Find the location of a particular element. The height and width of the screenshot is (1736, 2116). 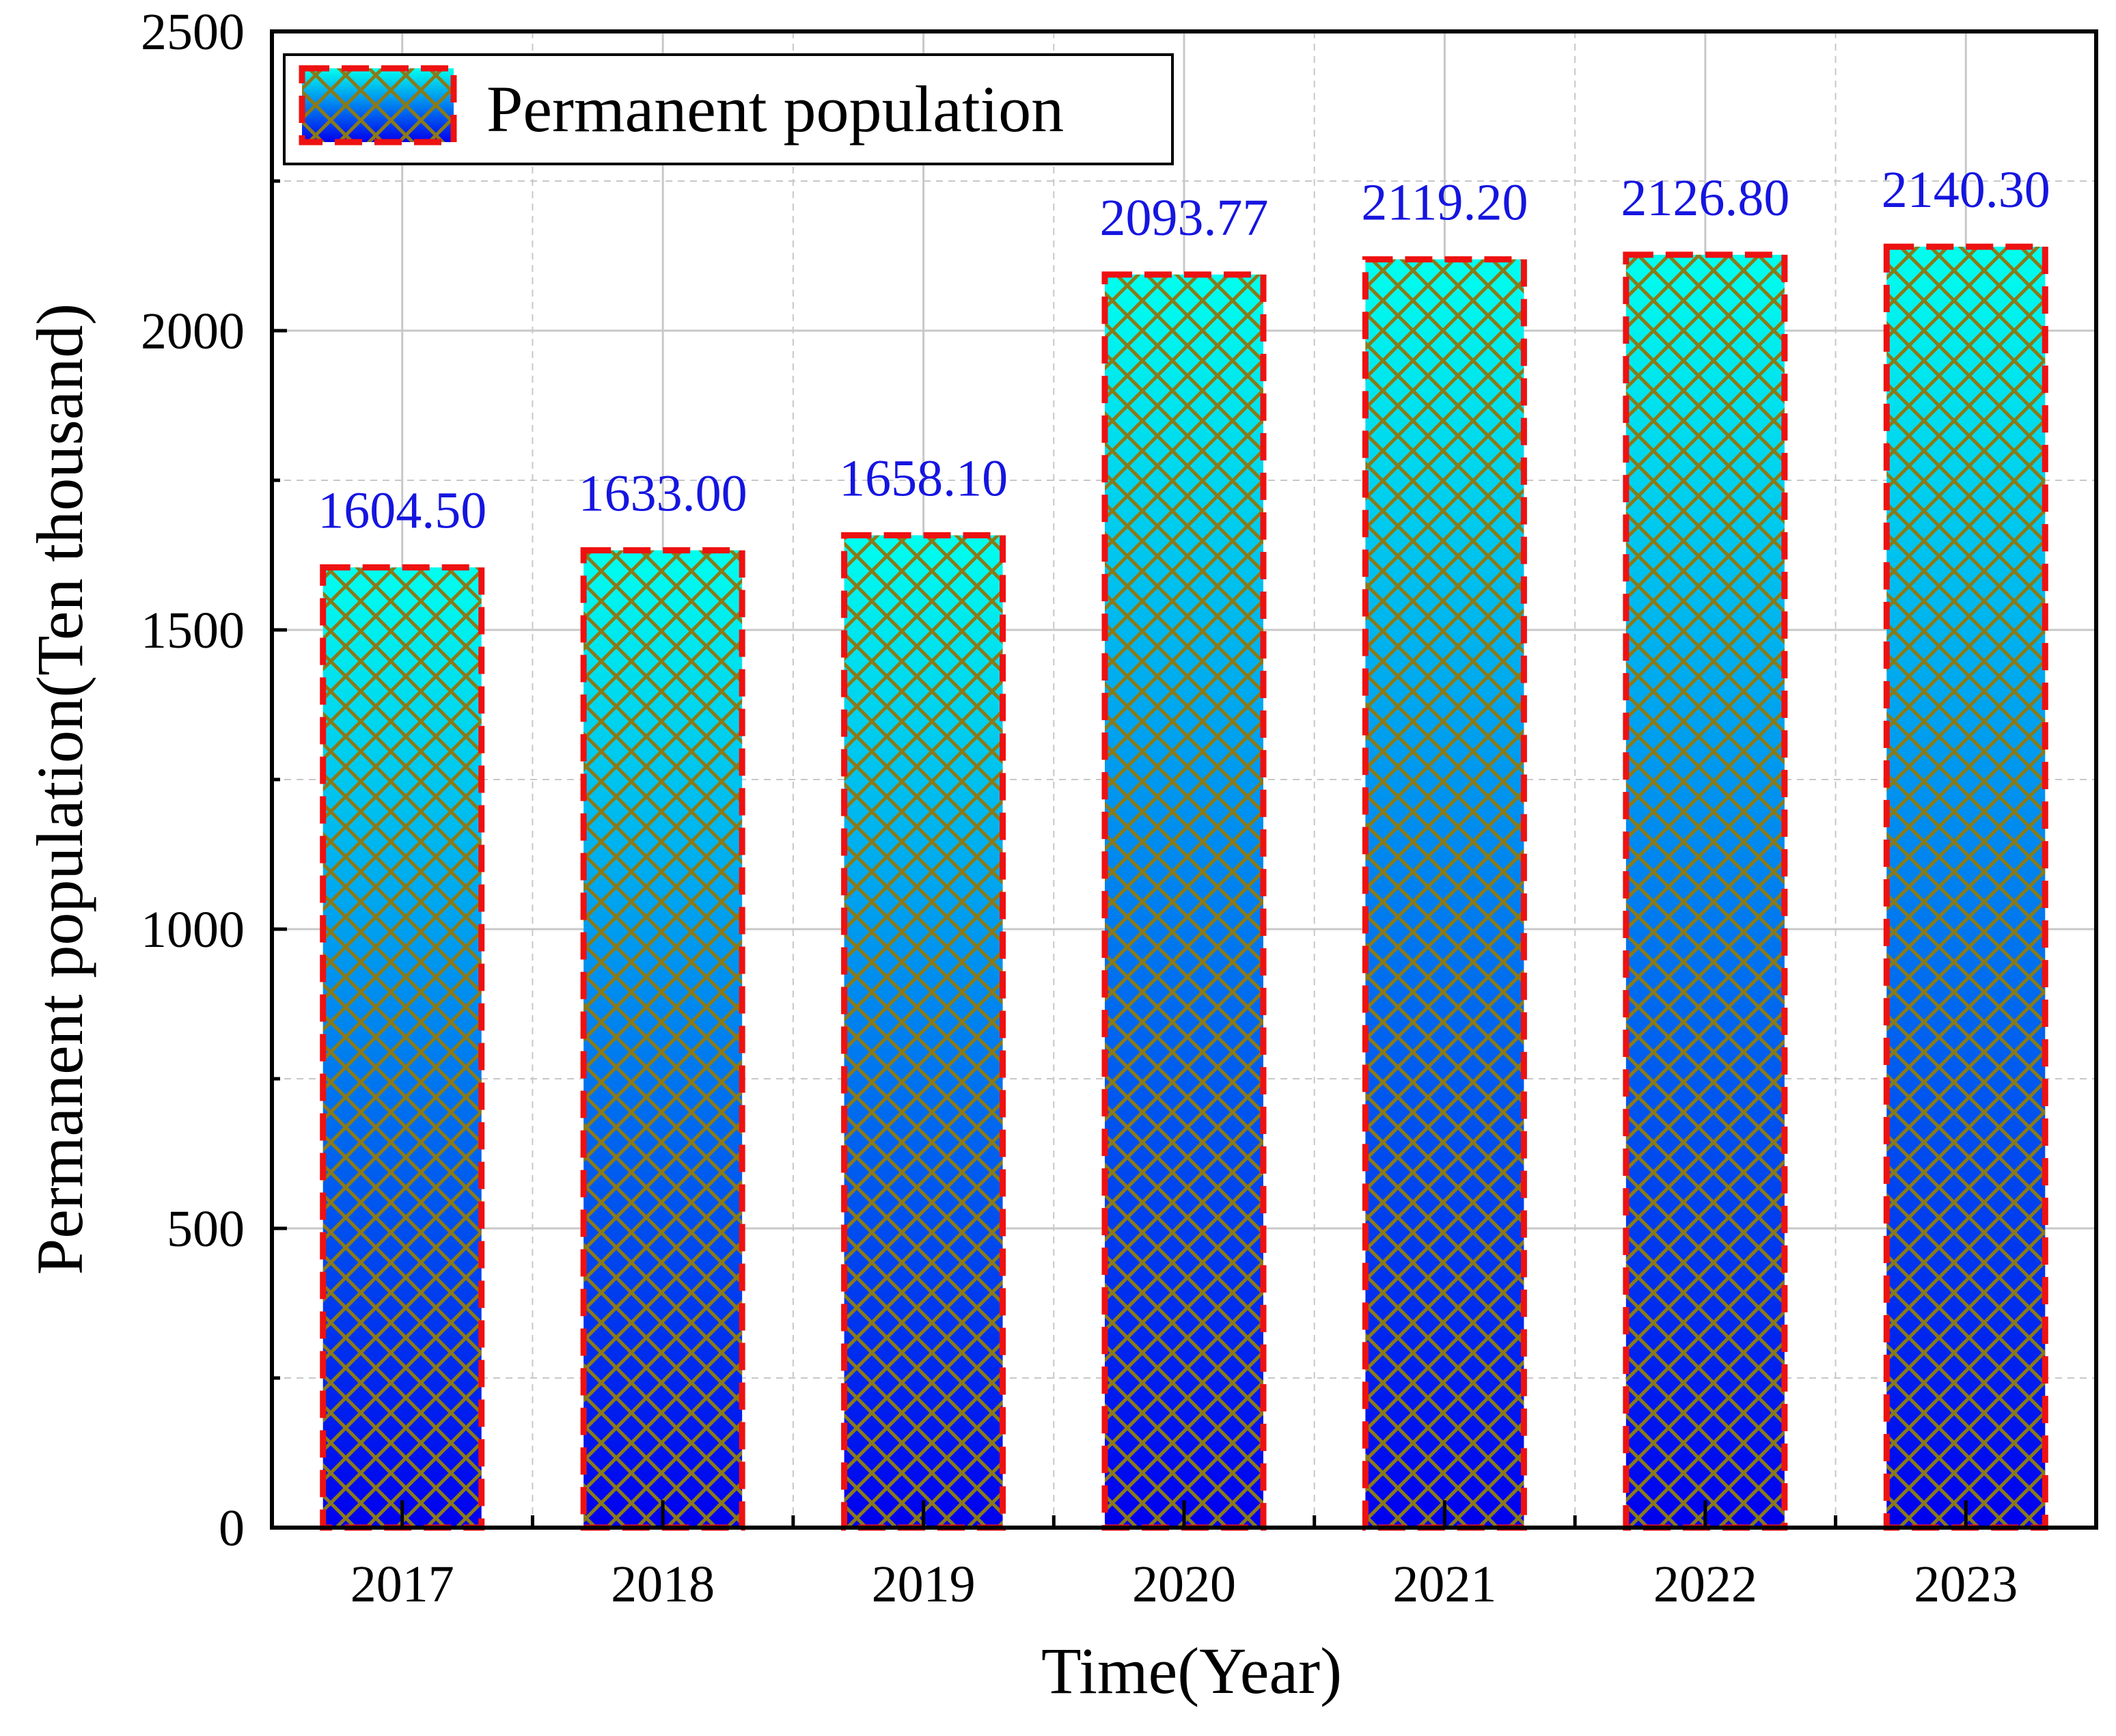

data-label: 2140.30 is located at coordinates (1966, 190).